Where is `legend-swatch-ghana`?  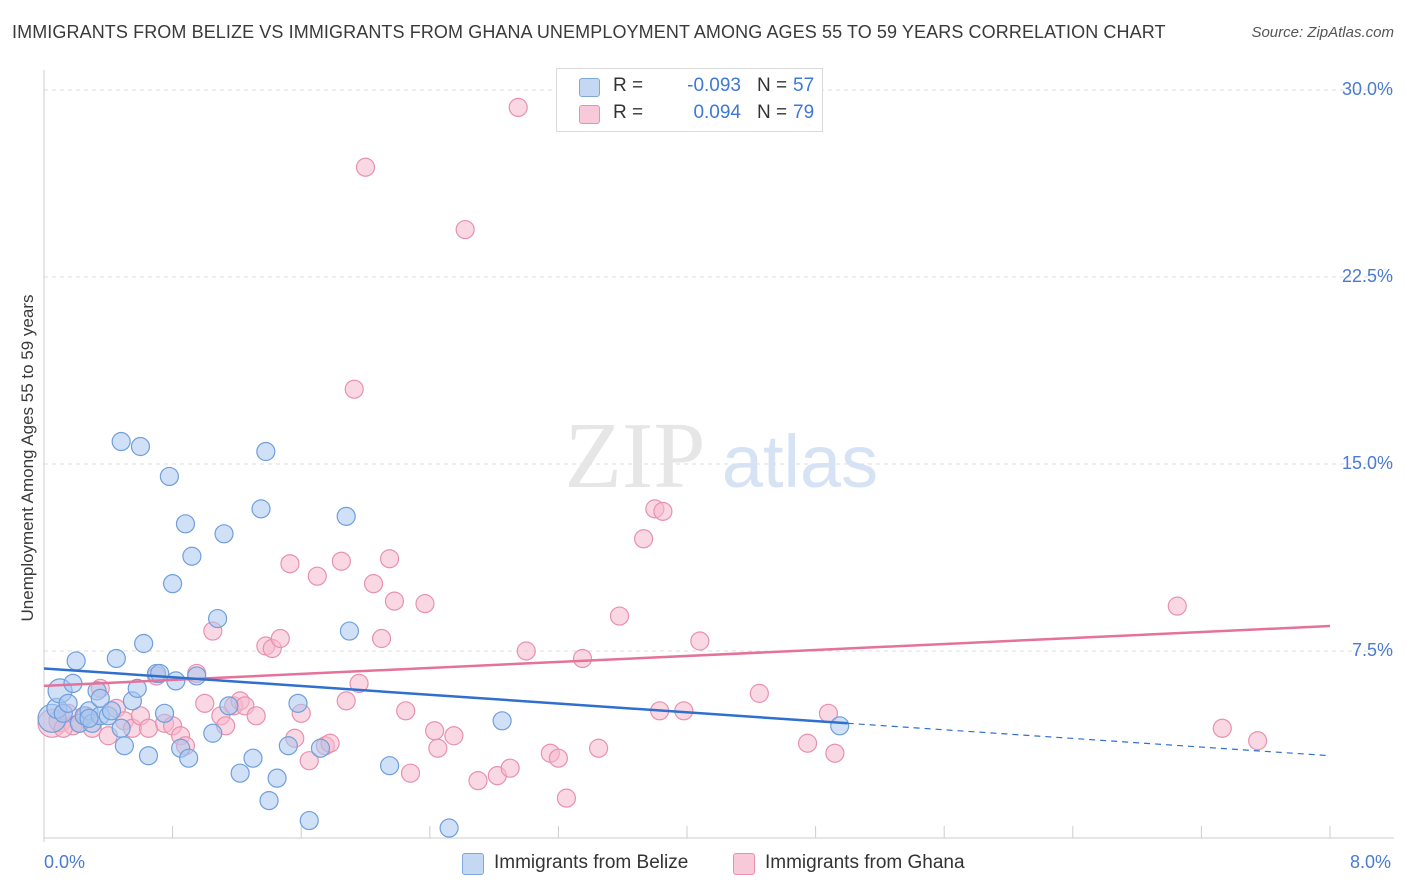
legend-swatch-ghana is located at coordinates (589, 114).